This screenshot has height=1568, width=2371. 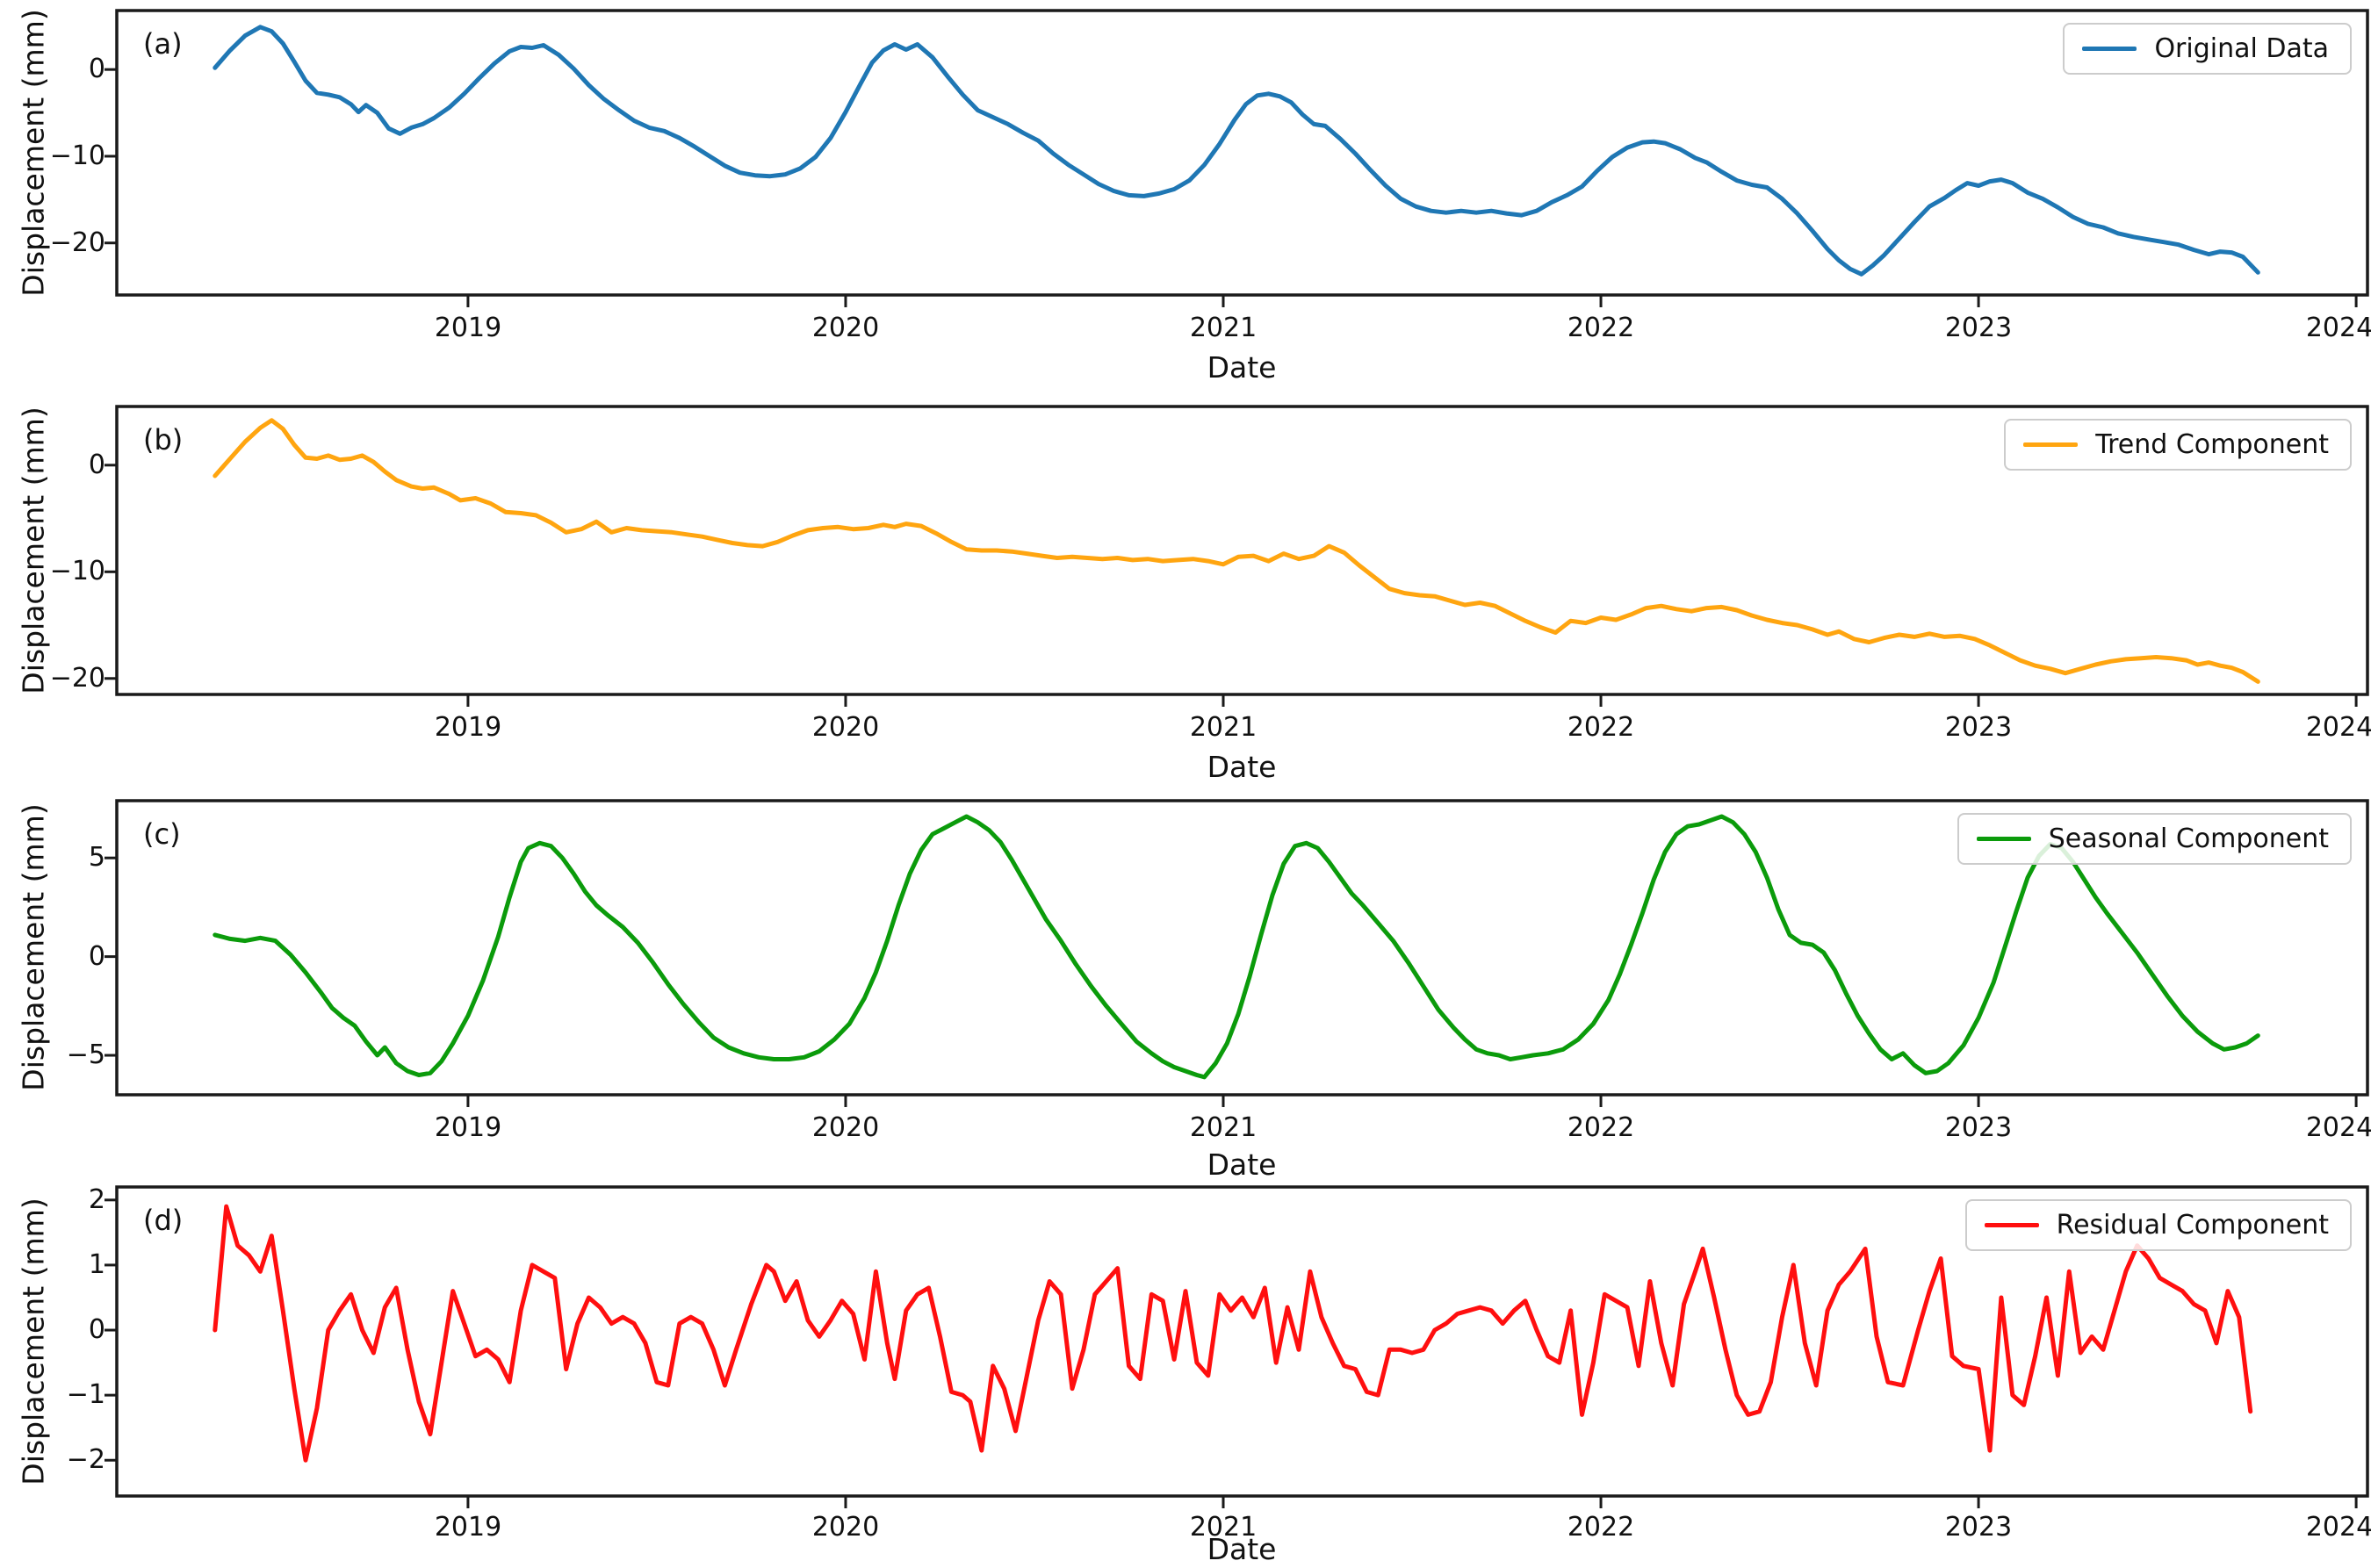 What do you see at coordinates (1236, 151) in the screenshot?
I see `series-line-a` at bounding box center [1236, 151].